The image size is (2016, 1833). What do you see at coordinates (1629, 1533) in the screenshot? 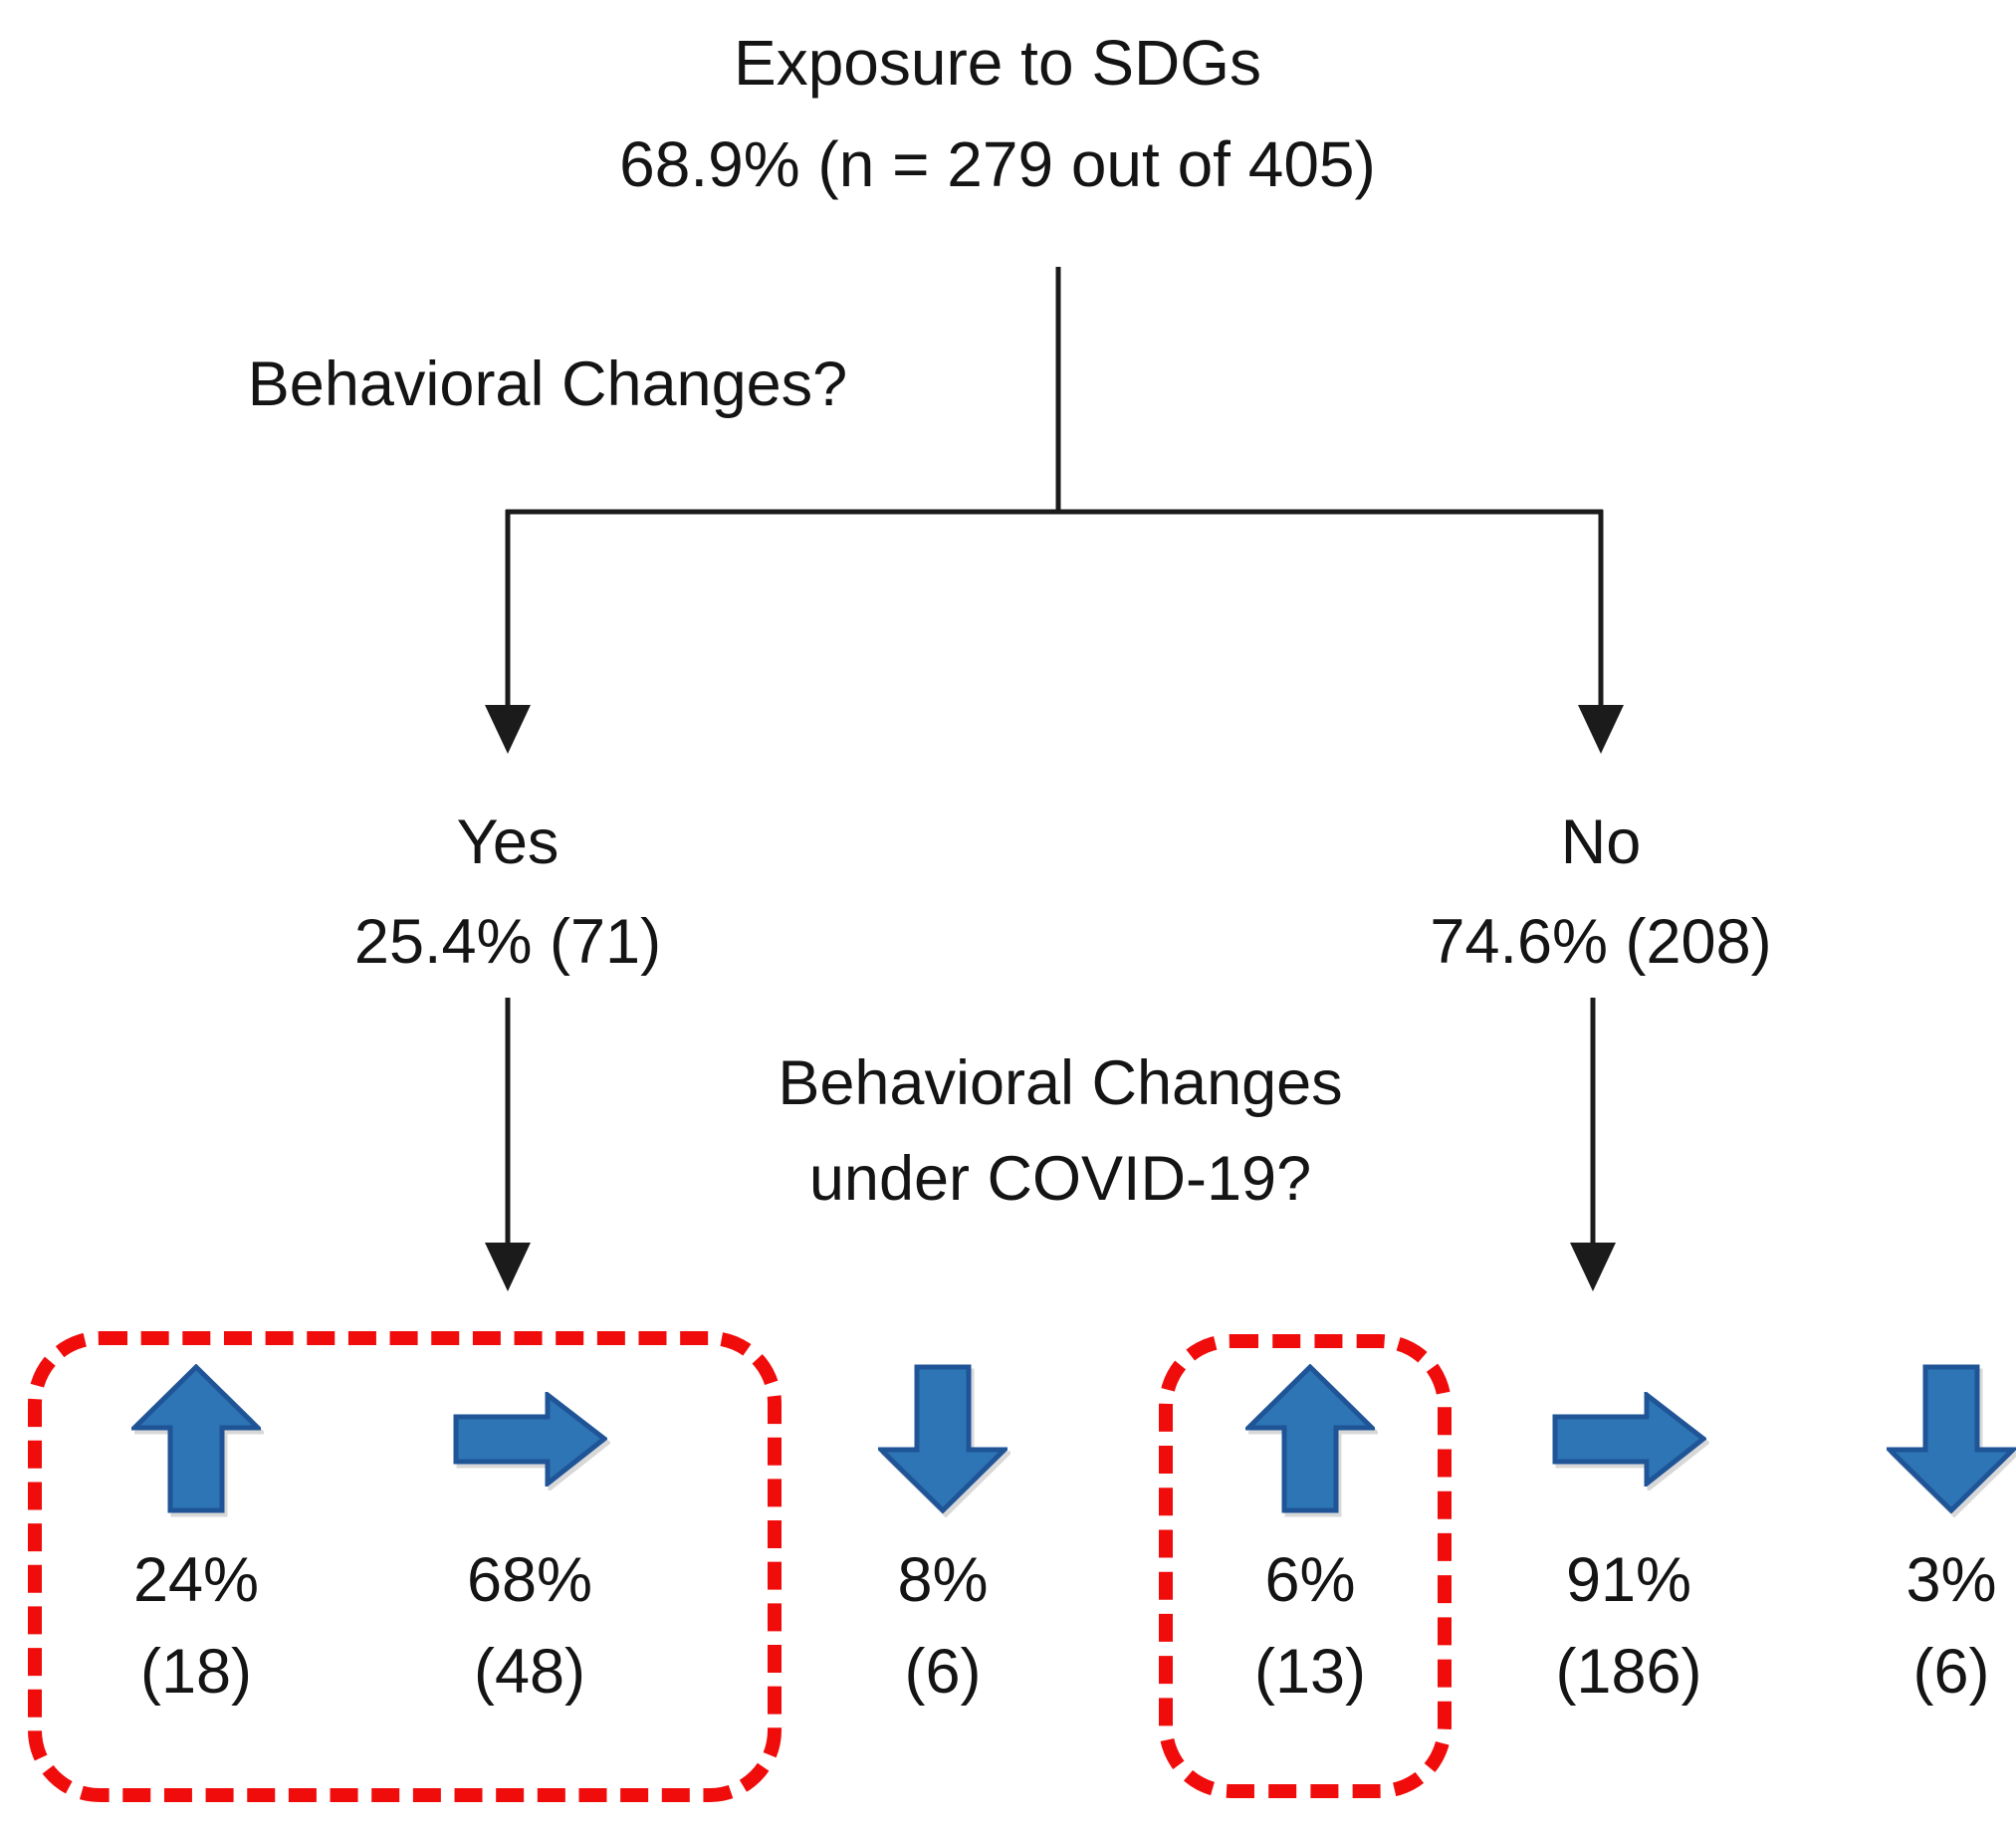
I see `outcome-no-same: 91% (186)` at bounding box center [1629, 1533].